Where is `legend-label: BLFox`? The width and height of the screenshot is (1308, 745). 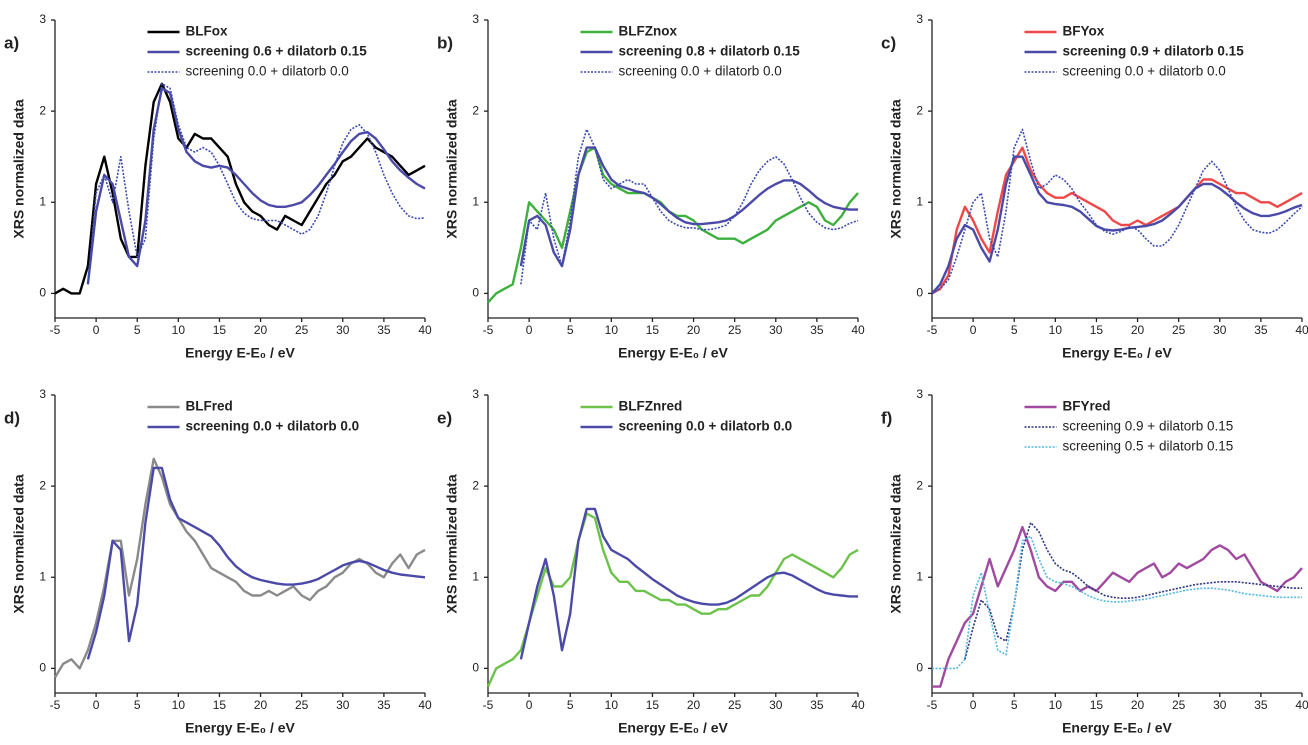
legend-label: BLFox is located at coordinates (207, 31).